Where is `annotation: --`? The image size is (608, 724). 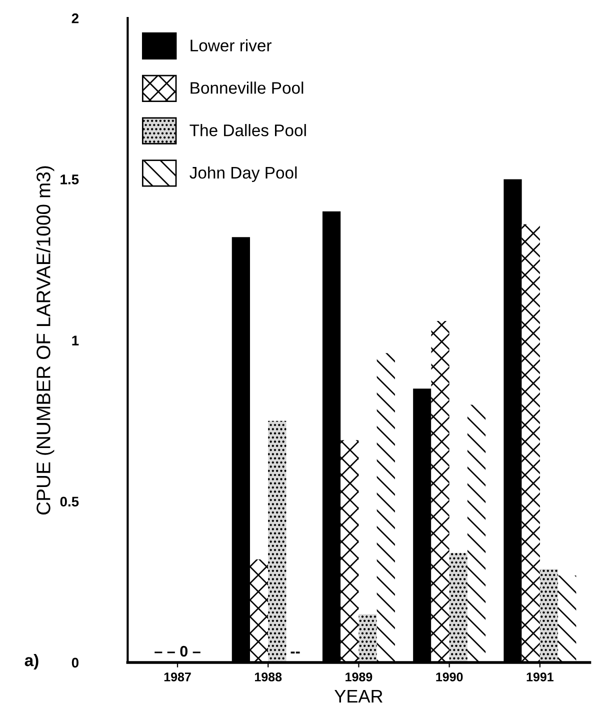 annotation: -- is located at coordinates (295, 653).